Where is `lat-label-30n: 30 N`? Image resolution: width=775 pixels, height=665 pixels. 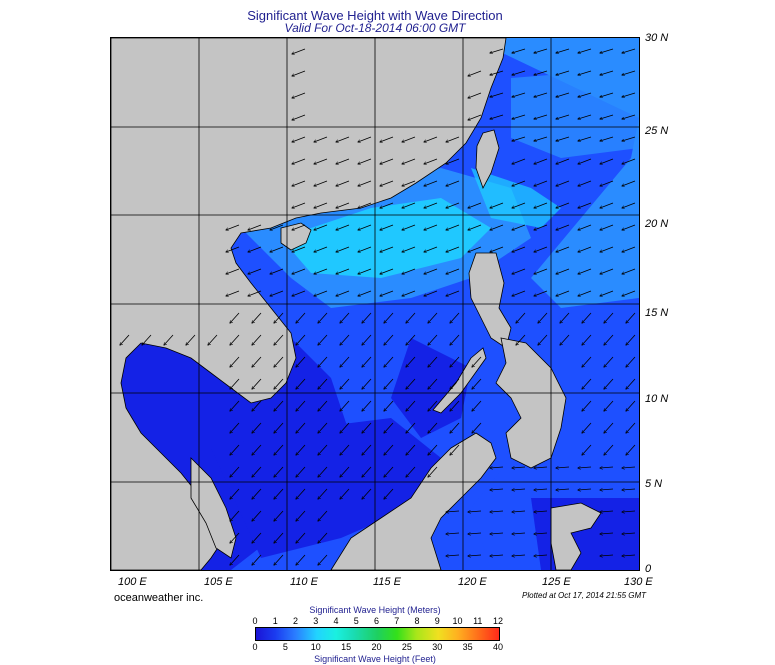 lat-label-30n: 30 N is located at coordinates (657, 38).